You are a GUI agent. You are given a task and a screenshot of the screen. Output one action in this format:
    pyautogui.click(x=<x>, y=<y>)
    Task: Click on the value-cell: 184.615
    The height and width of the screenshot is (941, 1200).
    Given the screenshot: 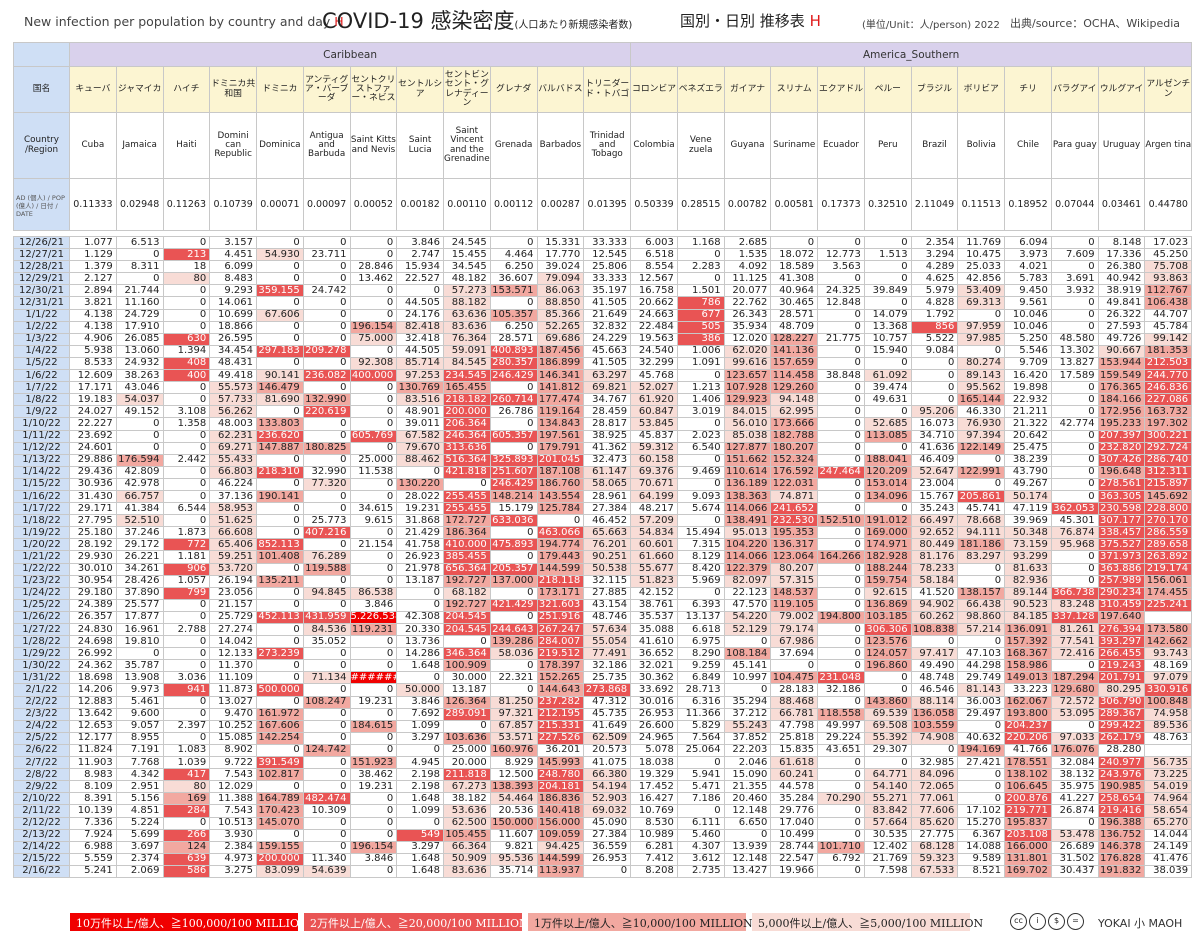 What is the action you would take?
    pyautogui.click(x=373, y=726)
    